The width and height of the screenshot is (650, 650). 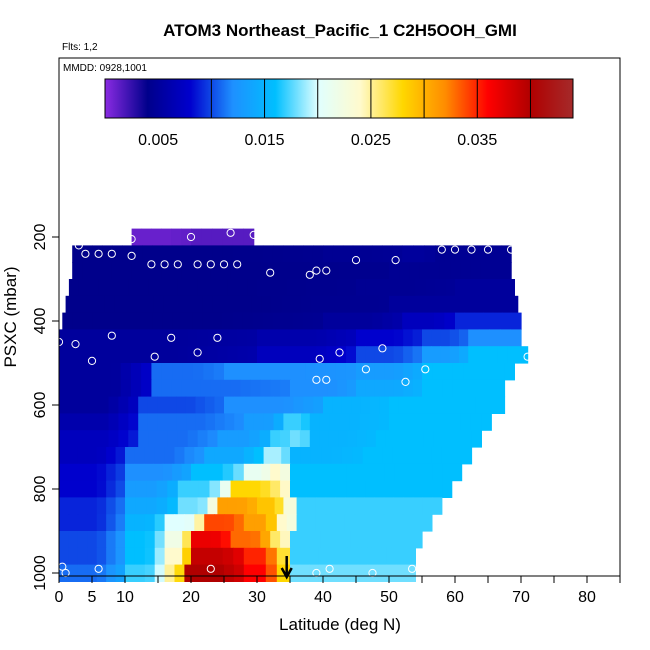 I want to click on x-tick-label: 20, so click(x=191, y=597).